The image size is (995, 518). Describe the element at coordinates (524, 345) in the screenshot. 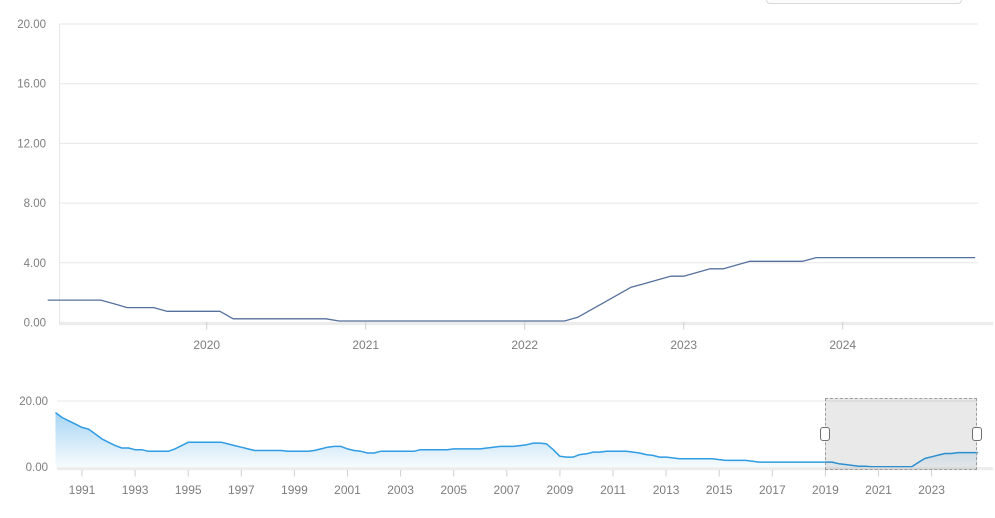

I see `main-x-axis-label: 2022` at that location.